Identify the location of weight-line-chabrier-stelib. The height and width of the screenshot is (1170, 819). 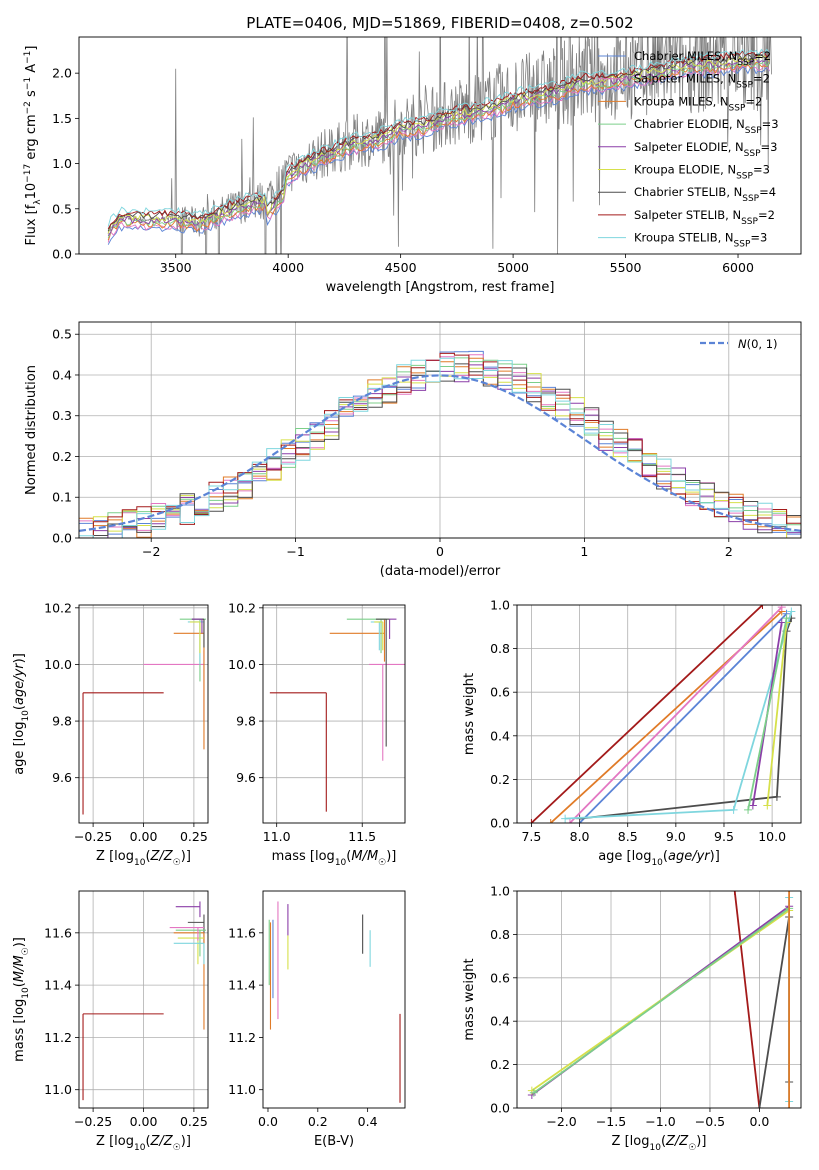
(774, 1012).